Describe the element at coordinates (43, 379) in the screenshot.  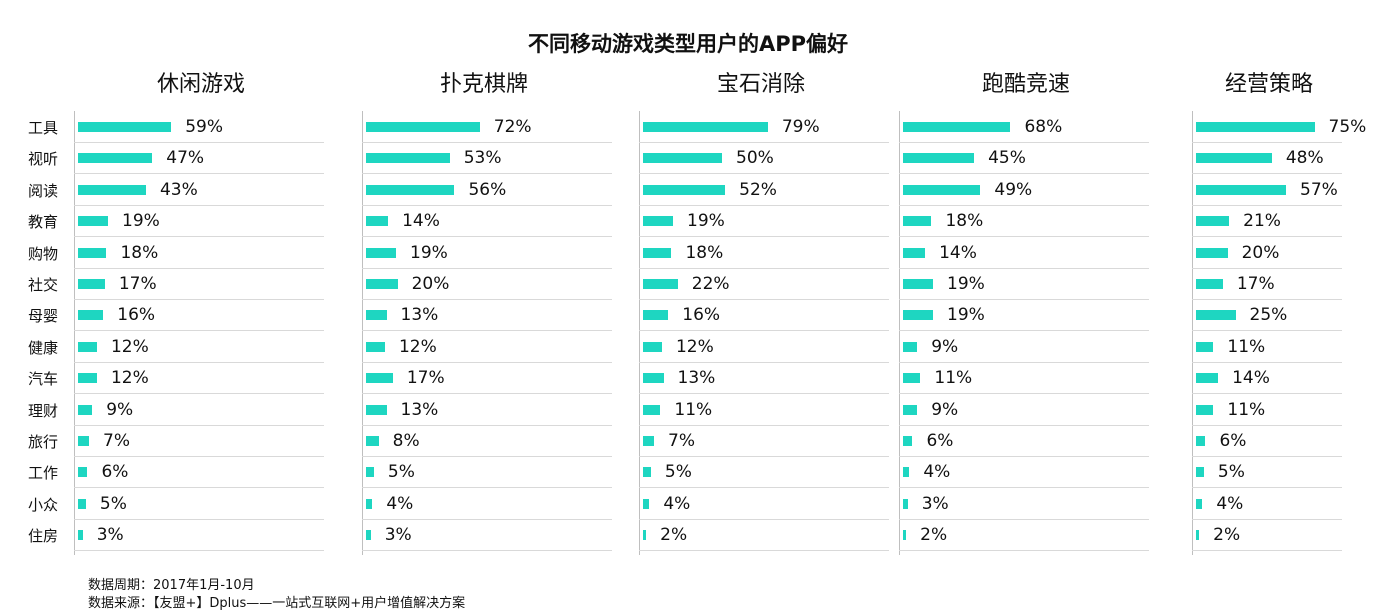
I see `category-label: 汽车` at that location.